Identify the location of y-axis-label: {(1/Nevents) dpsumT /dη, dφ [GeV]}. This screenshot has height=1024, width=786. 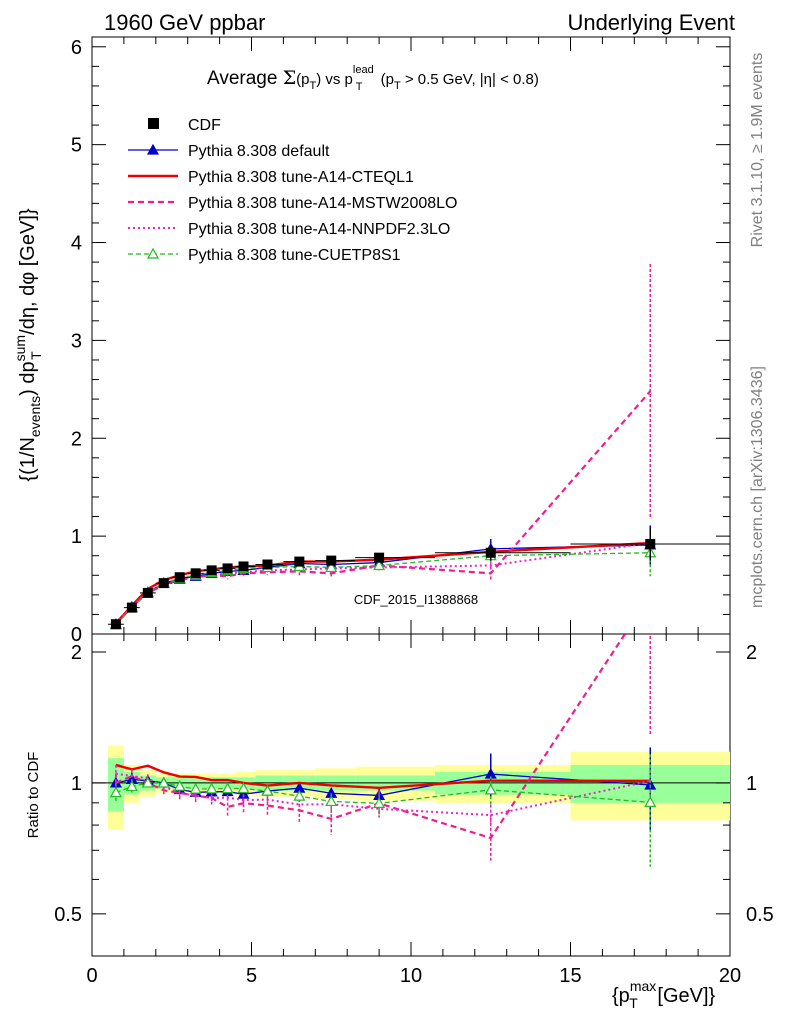
(28, 344).